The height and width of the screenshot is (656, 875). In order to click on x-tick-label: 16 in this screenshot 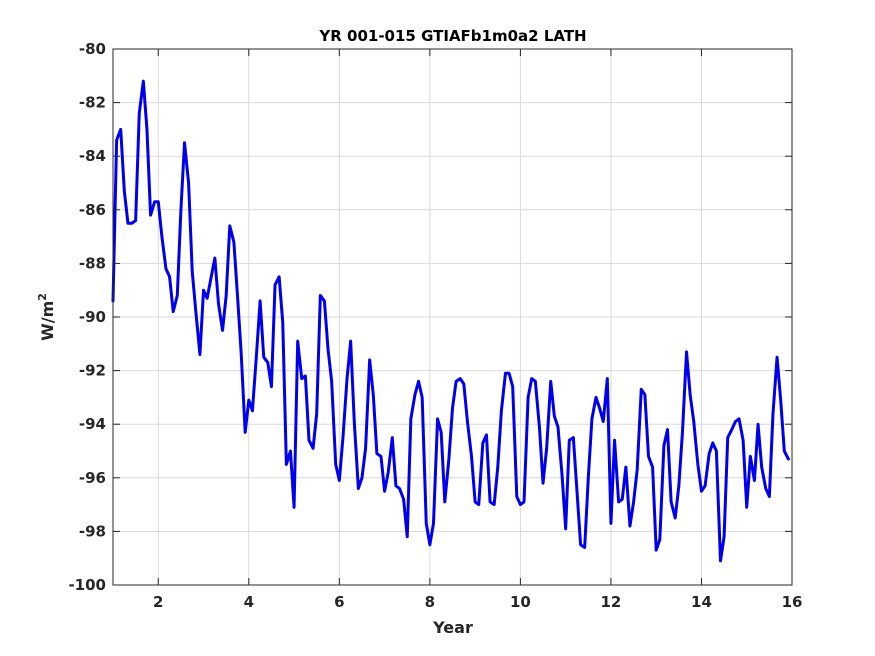, I will do `click(792, 602)`.